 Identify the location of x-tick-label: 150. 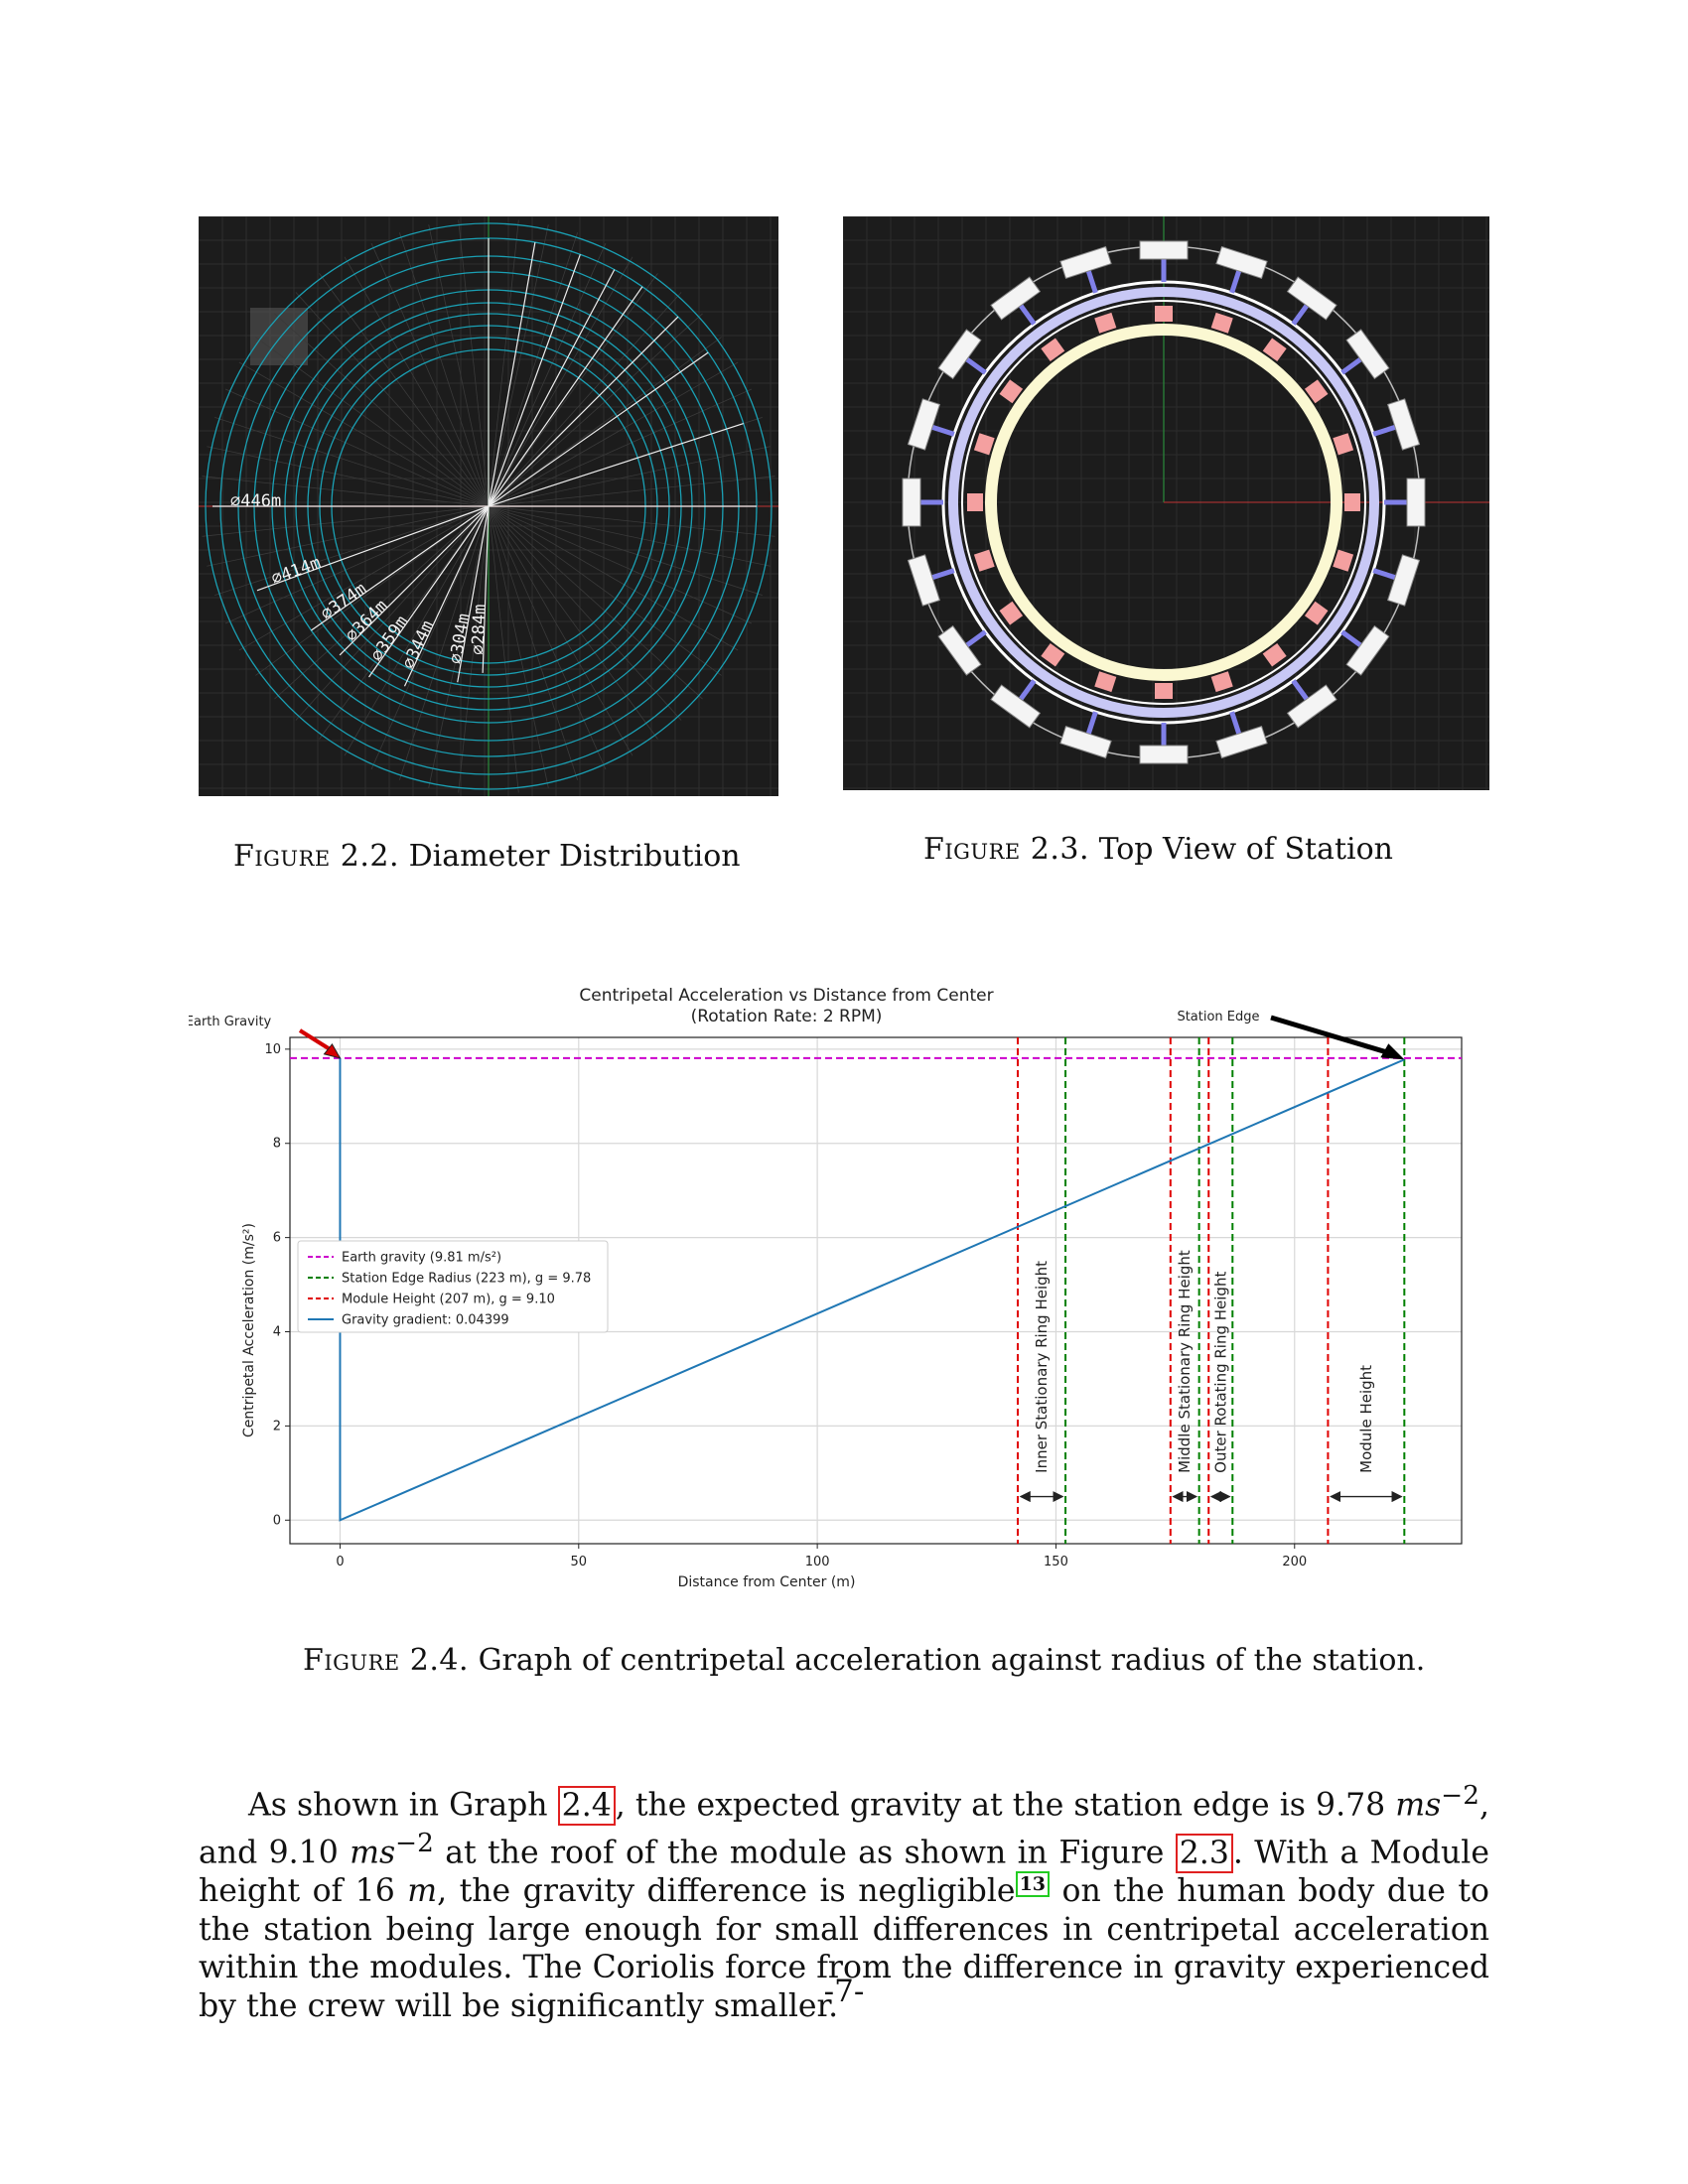
(1056, 1562).